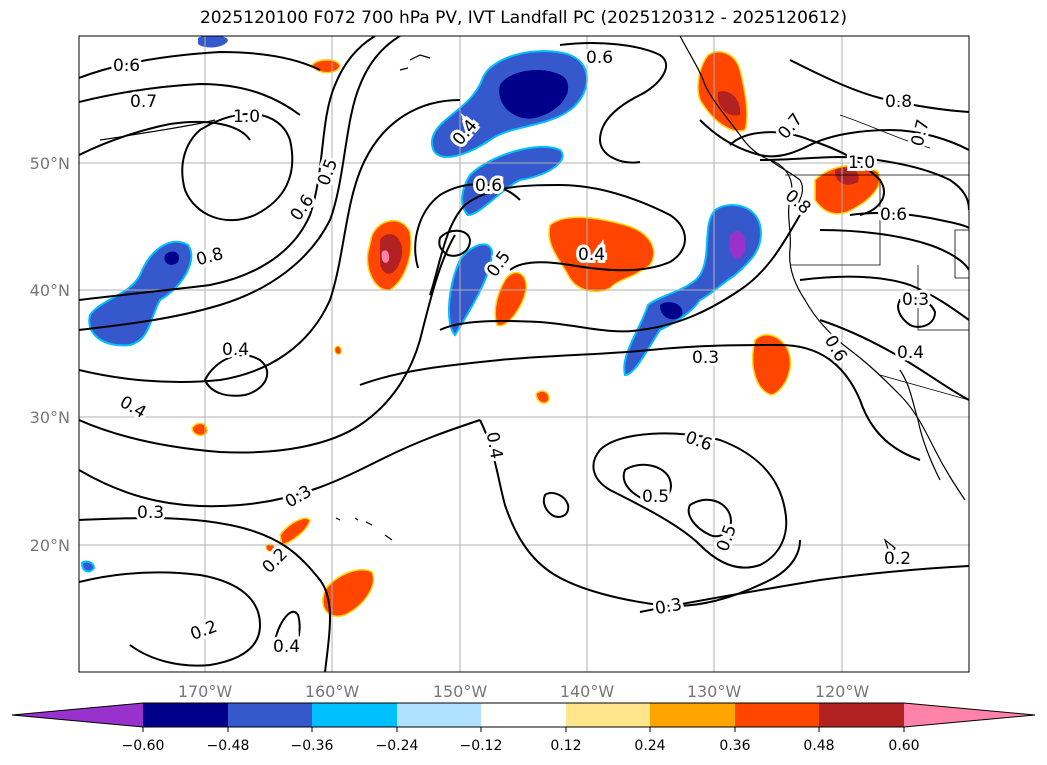 This screenshot has width=1047, height=765. Describe the element at coordinates (50, 417) in the screenshot. I see `lat-label: 30°N` at that location.